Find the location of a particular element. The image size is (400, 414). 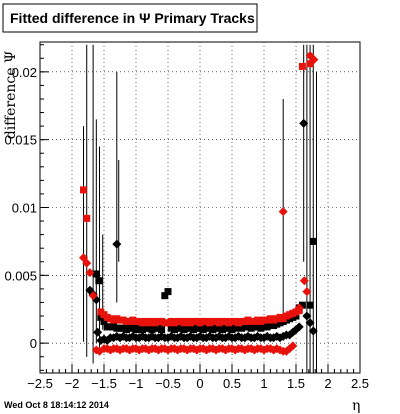

x-tick-label: 2.5 is located at coordinates (360, 383).